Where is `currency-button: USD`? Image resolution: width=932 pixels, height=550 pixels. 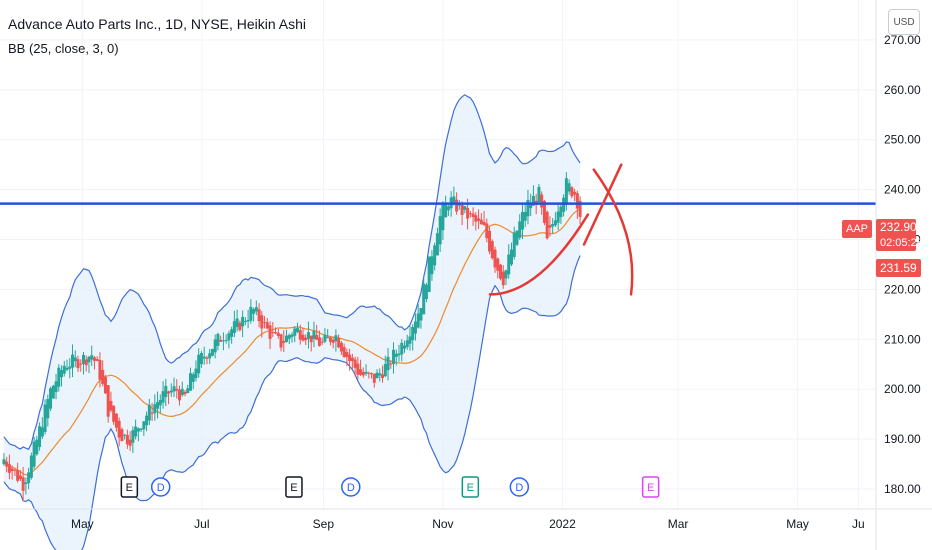
currency-button: USD is located at coordinates (904, 22).